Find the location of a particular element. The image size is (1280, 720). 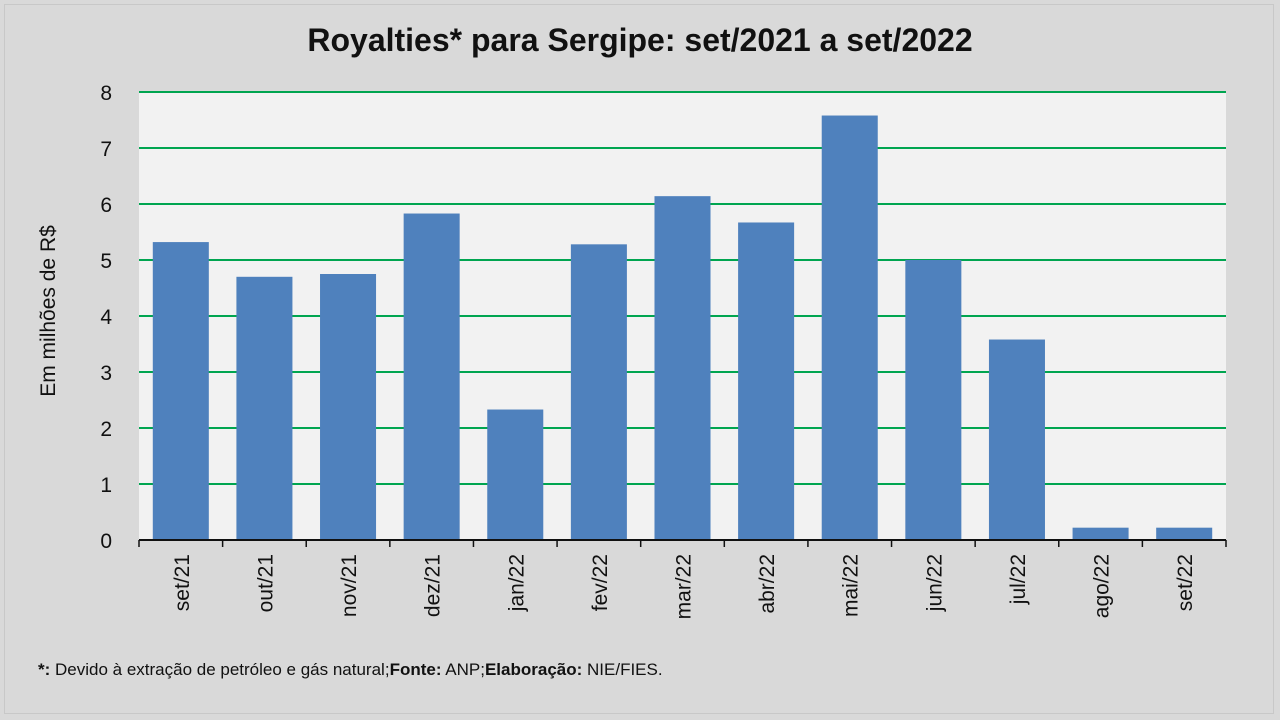

x-tick-label: jul/22 is located at coordinates (1018, 579).